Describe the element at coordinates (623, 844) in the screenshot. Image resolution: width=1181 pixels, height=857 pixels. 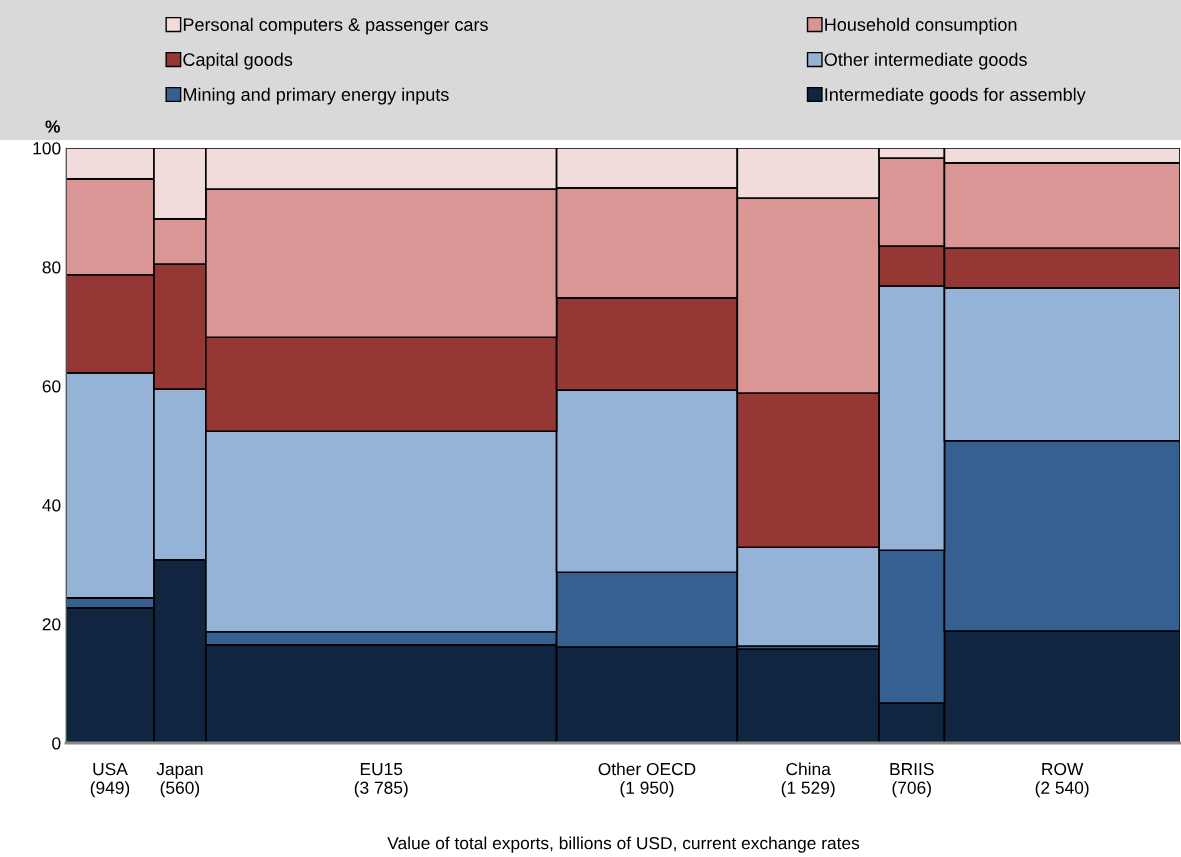
I see `x-axis-title: Value of total exports, billions of USD, current exchange rates` at that location.